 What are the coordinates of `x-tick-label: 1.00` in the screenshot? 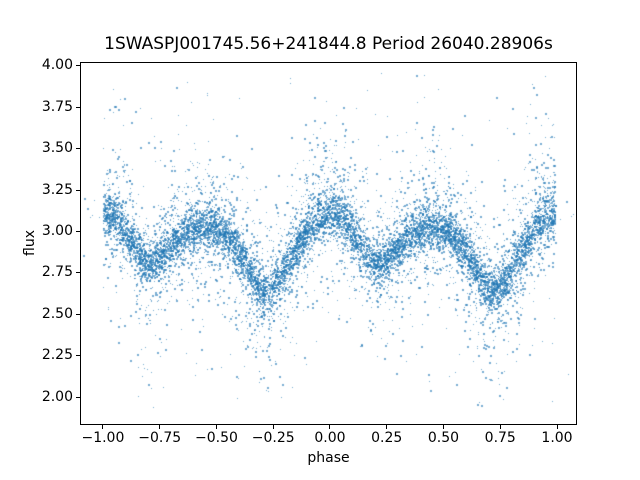 It's located at (557, 438).